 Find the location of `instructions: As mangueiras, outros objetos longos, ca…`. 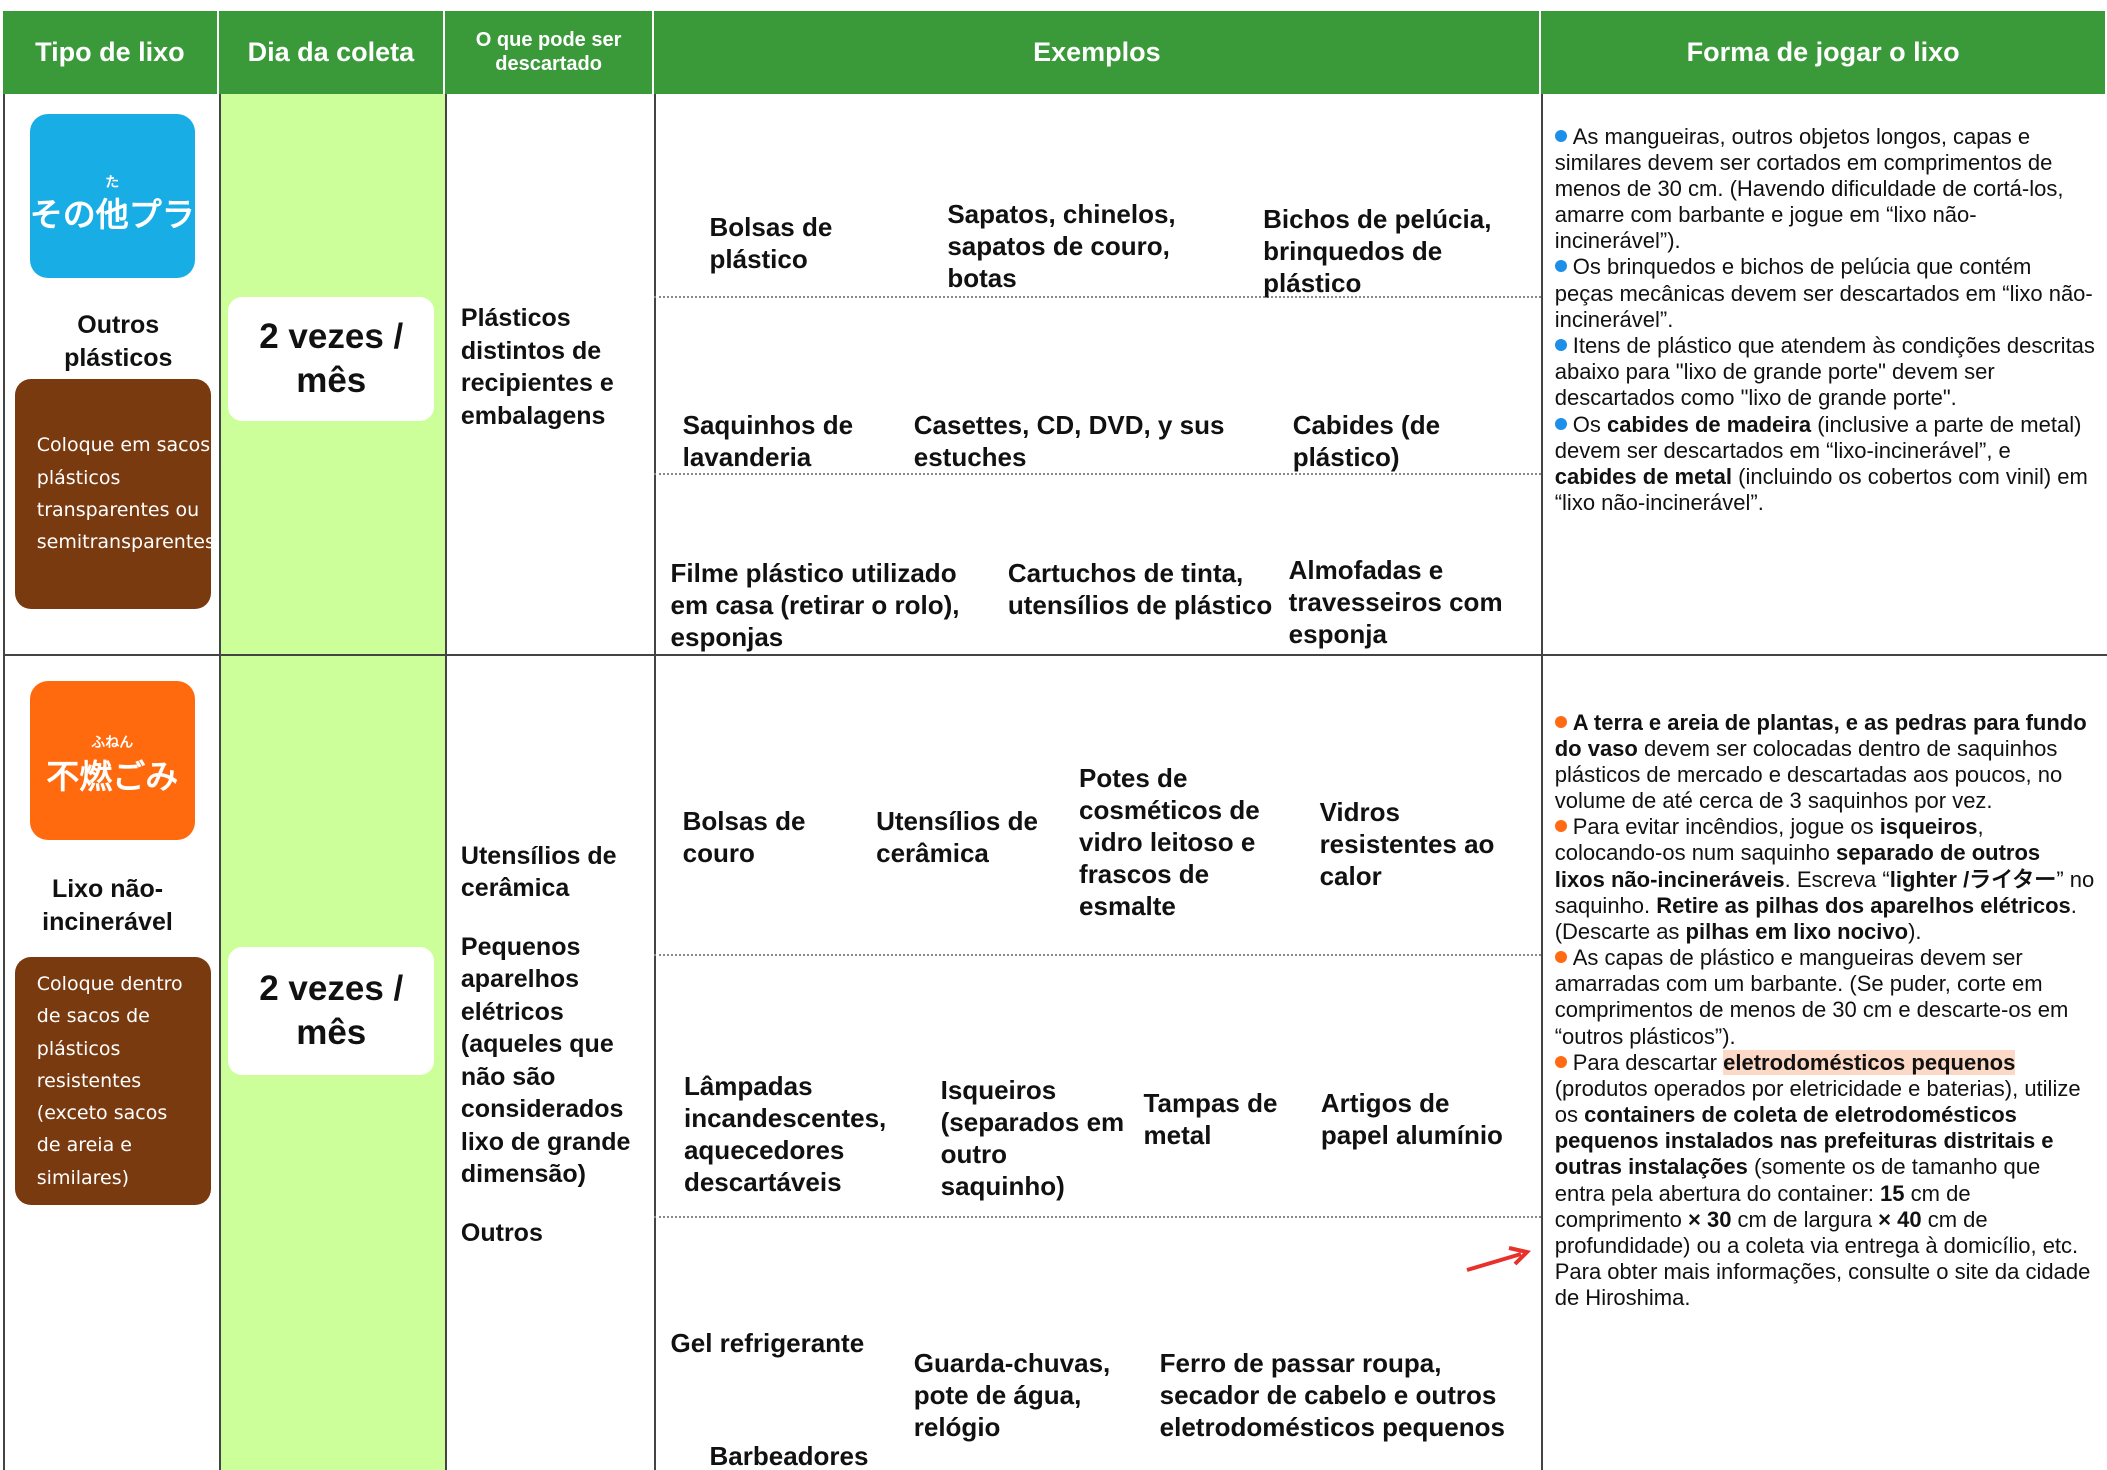

instructions: As mangueiras, outros objetos longos, ca… is located at coordinates (1825, 320).